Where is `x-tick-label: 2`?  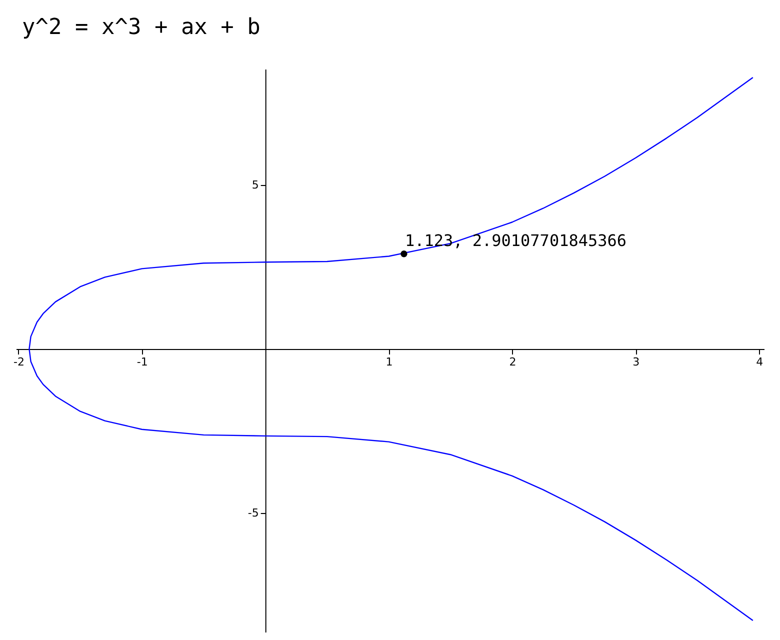 x-tick-label: 2 is located at coordinates (512, 362).